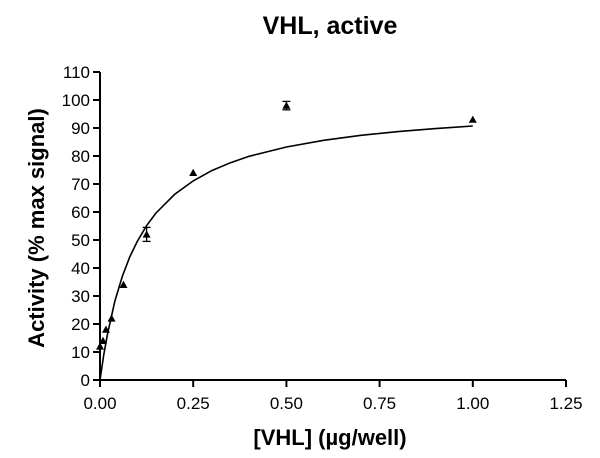  I want to click on x-axis-label: [VHL] (µg/well), so click(329, 437).